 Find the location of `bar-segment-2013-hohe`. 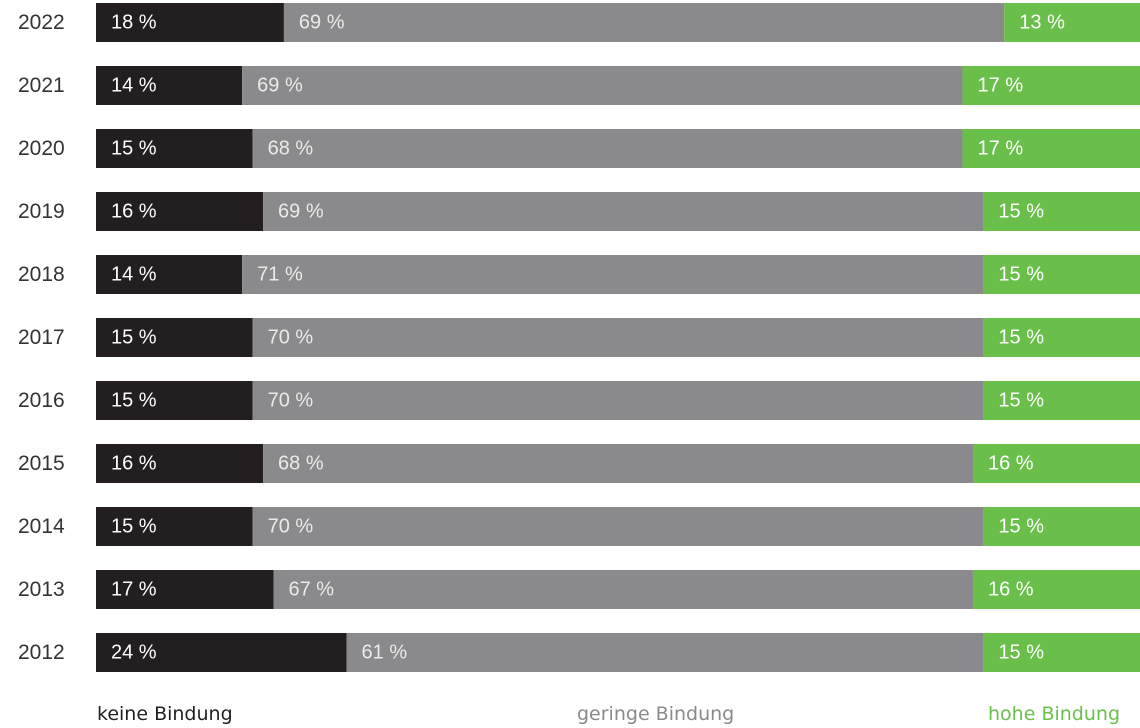

bar-segment-2013-hohe is located at coordinates (1056, 589).